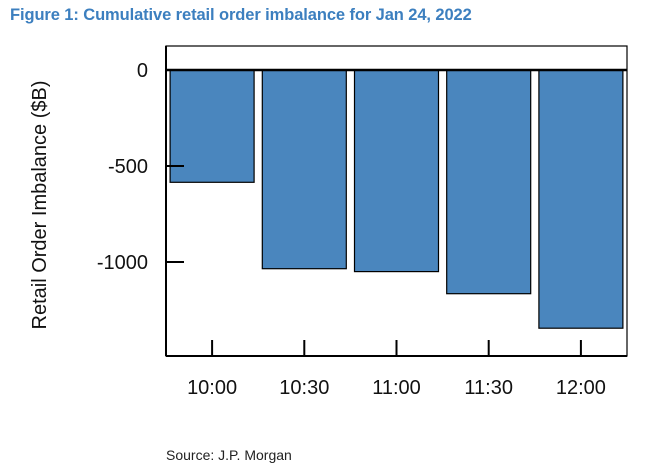 This screenshot has width=654, height=470. Describe the element at coordinates (142, 71) in the screenshot. I see `y-tick-label: 0` at that location.